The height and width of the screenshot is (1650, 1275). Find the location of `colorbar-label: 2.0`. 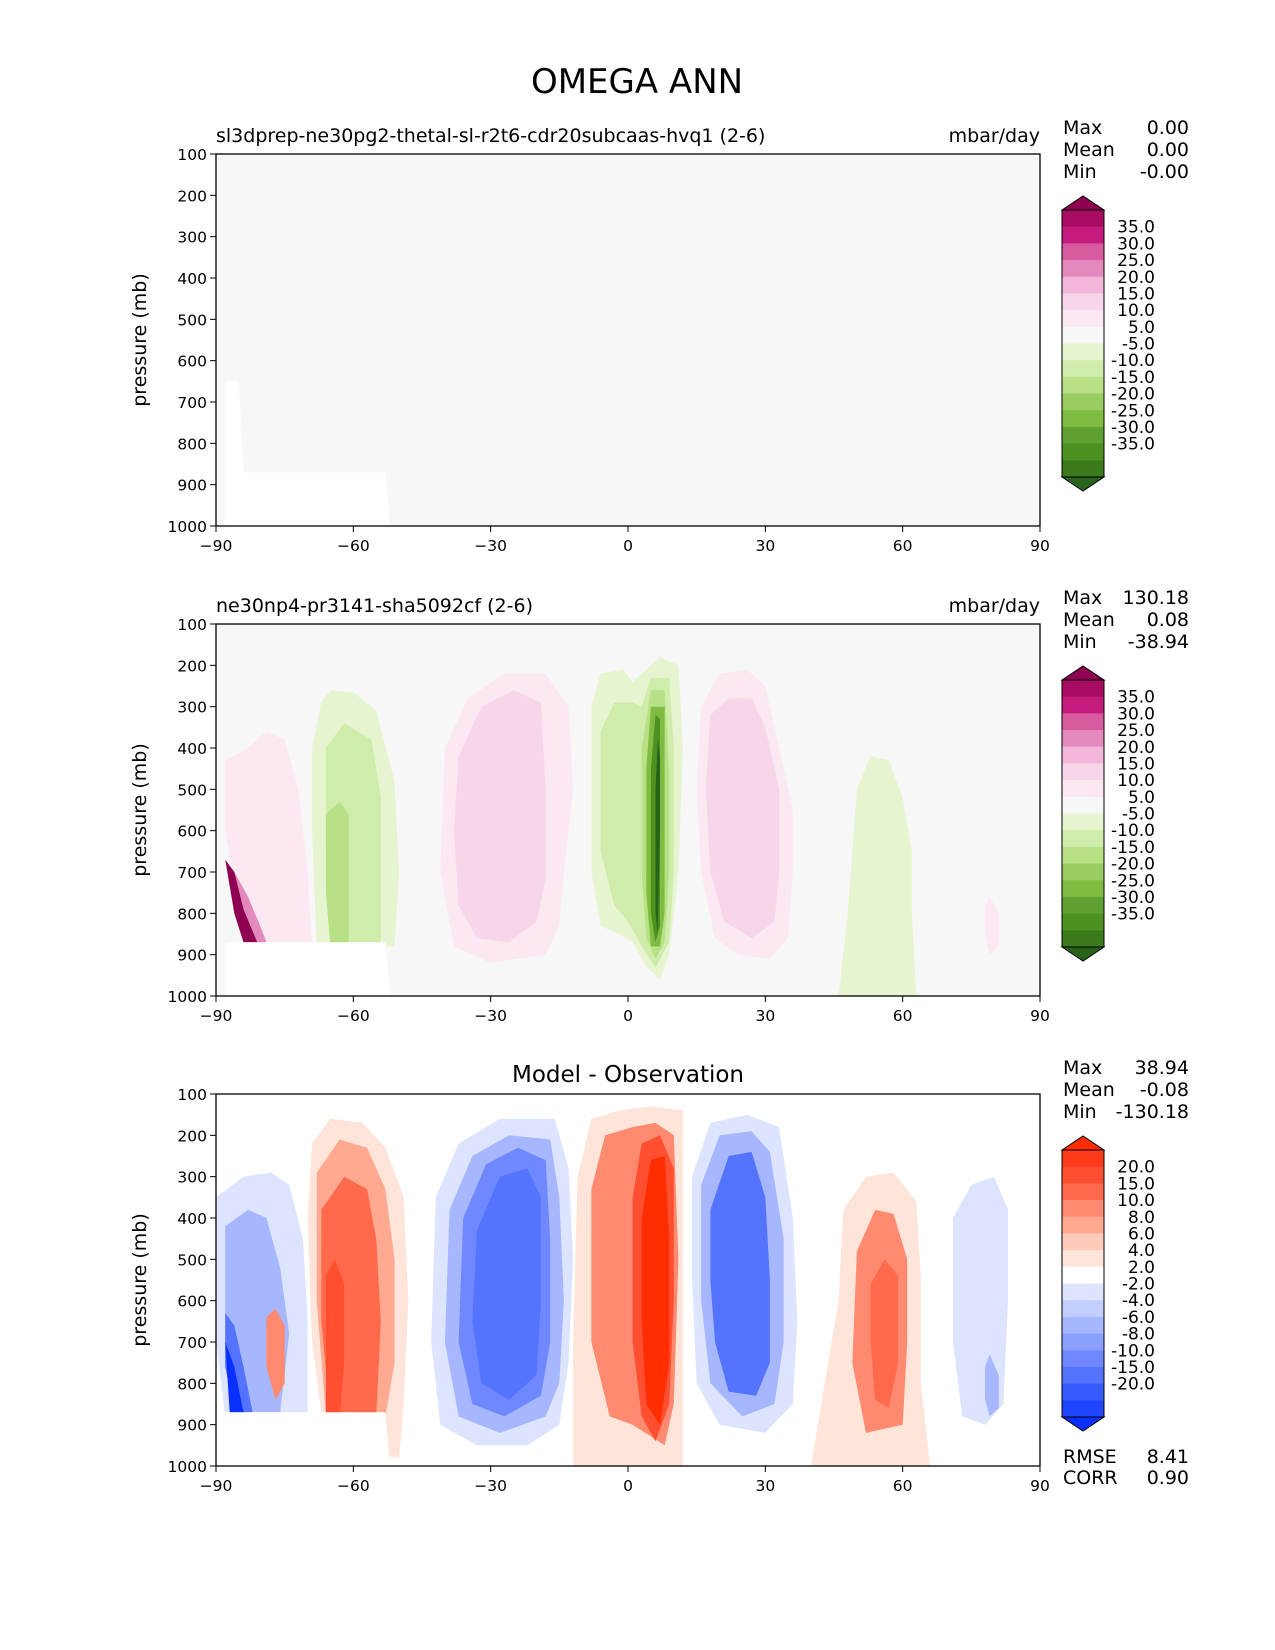

colorbar-label: 2.0 is located at coordinates (1141, 1268).